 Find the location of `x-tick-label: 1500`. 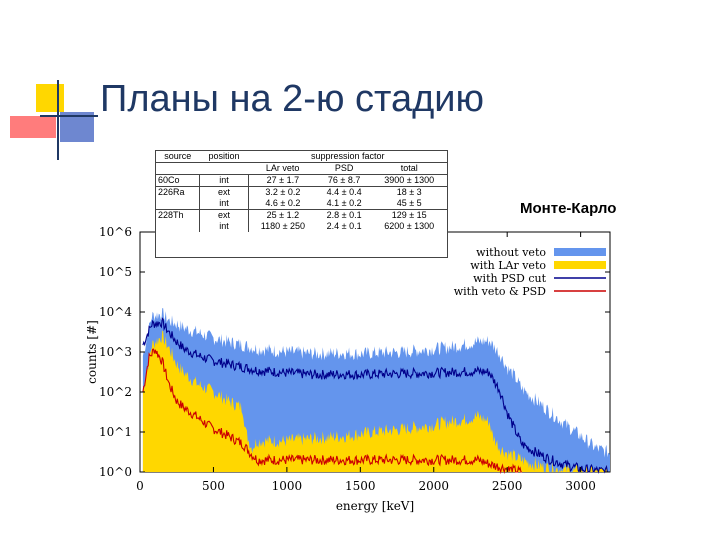

x-tick-label: 1500 is located at coordinates (360, 486).